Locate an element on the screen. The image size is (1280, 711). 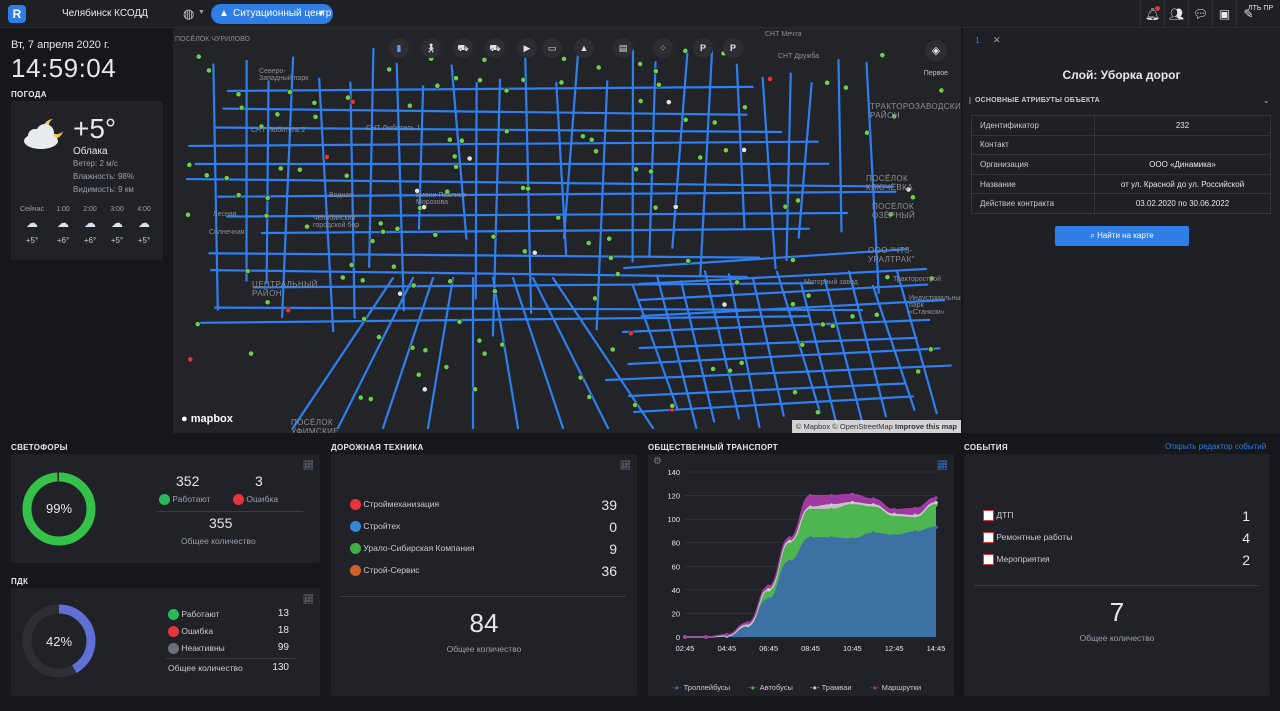
legend-item: -●- Маршрутки is located at coordinates (895, 687).